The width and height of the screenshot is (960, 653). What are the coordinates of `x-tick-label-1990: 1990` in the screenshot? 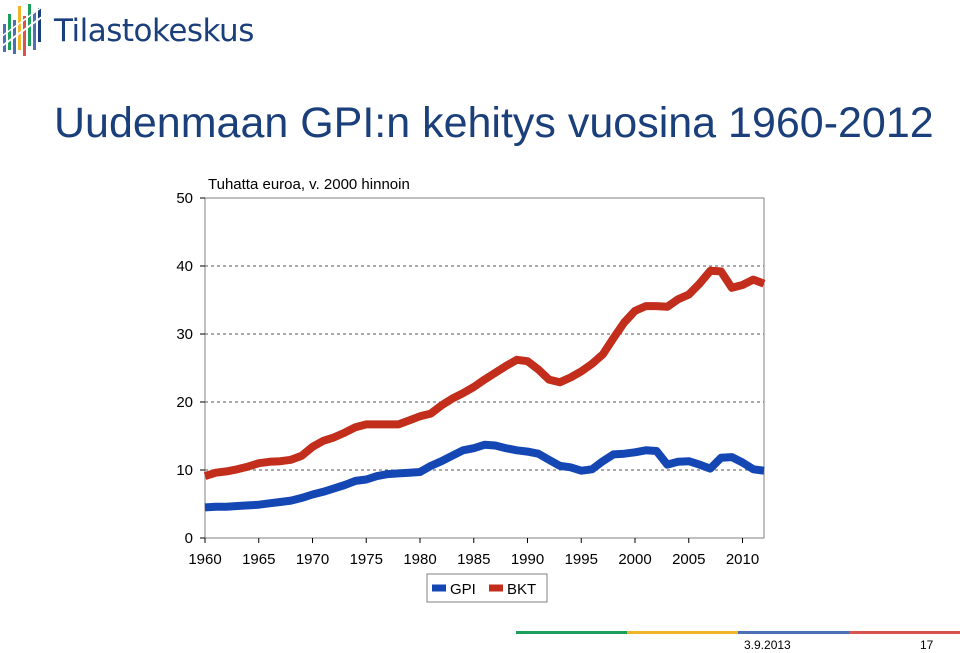 It's located at (527, 559).